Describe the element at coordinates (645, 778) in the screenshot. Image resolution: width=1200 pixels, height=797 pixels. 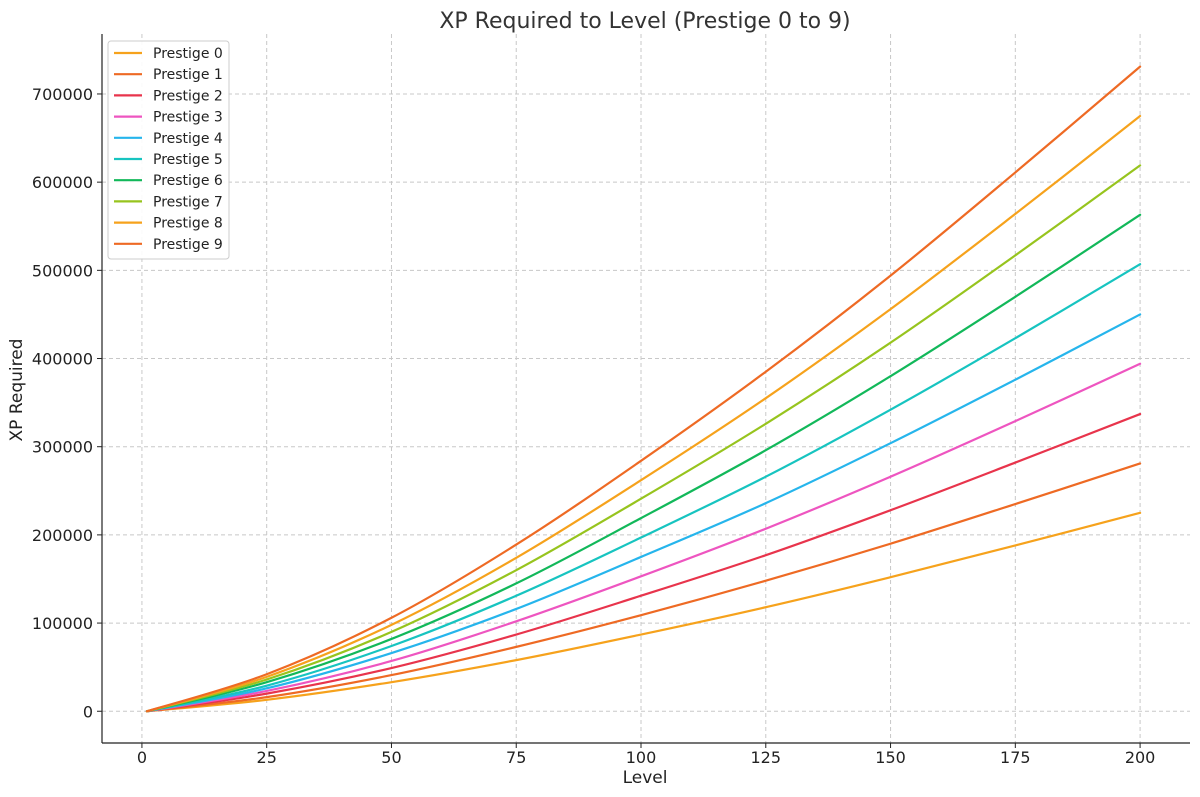
I see `x-axis-title: Level` at that location.